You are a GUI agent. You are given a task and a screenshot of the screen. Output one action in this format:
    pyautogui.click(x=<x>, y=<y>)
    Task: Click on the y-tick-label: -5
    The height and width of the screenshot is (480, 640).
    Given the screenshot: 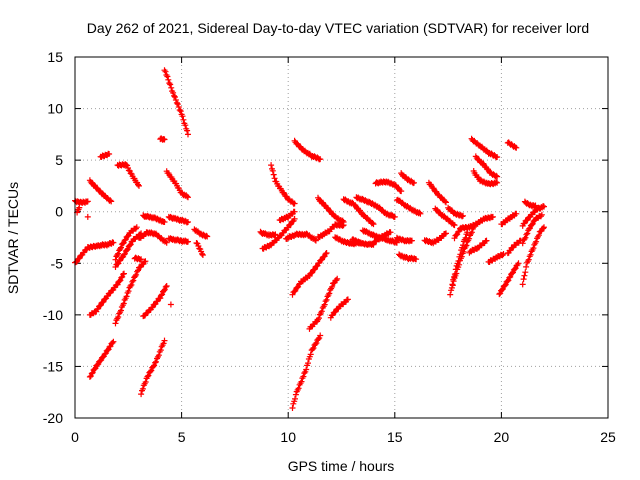 What is the action you would take?
    pyautogui.click(x=57, y=263)
    